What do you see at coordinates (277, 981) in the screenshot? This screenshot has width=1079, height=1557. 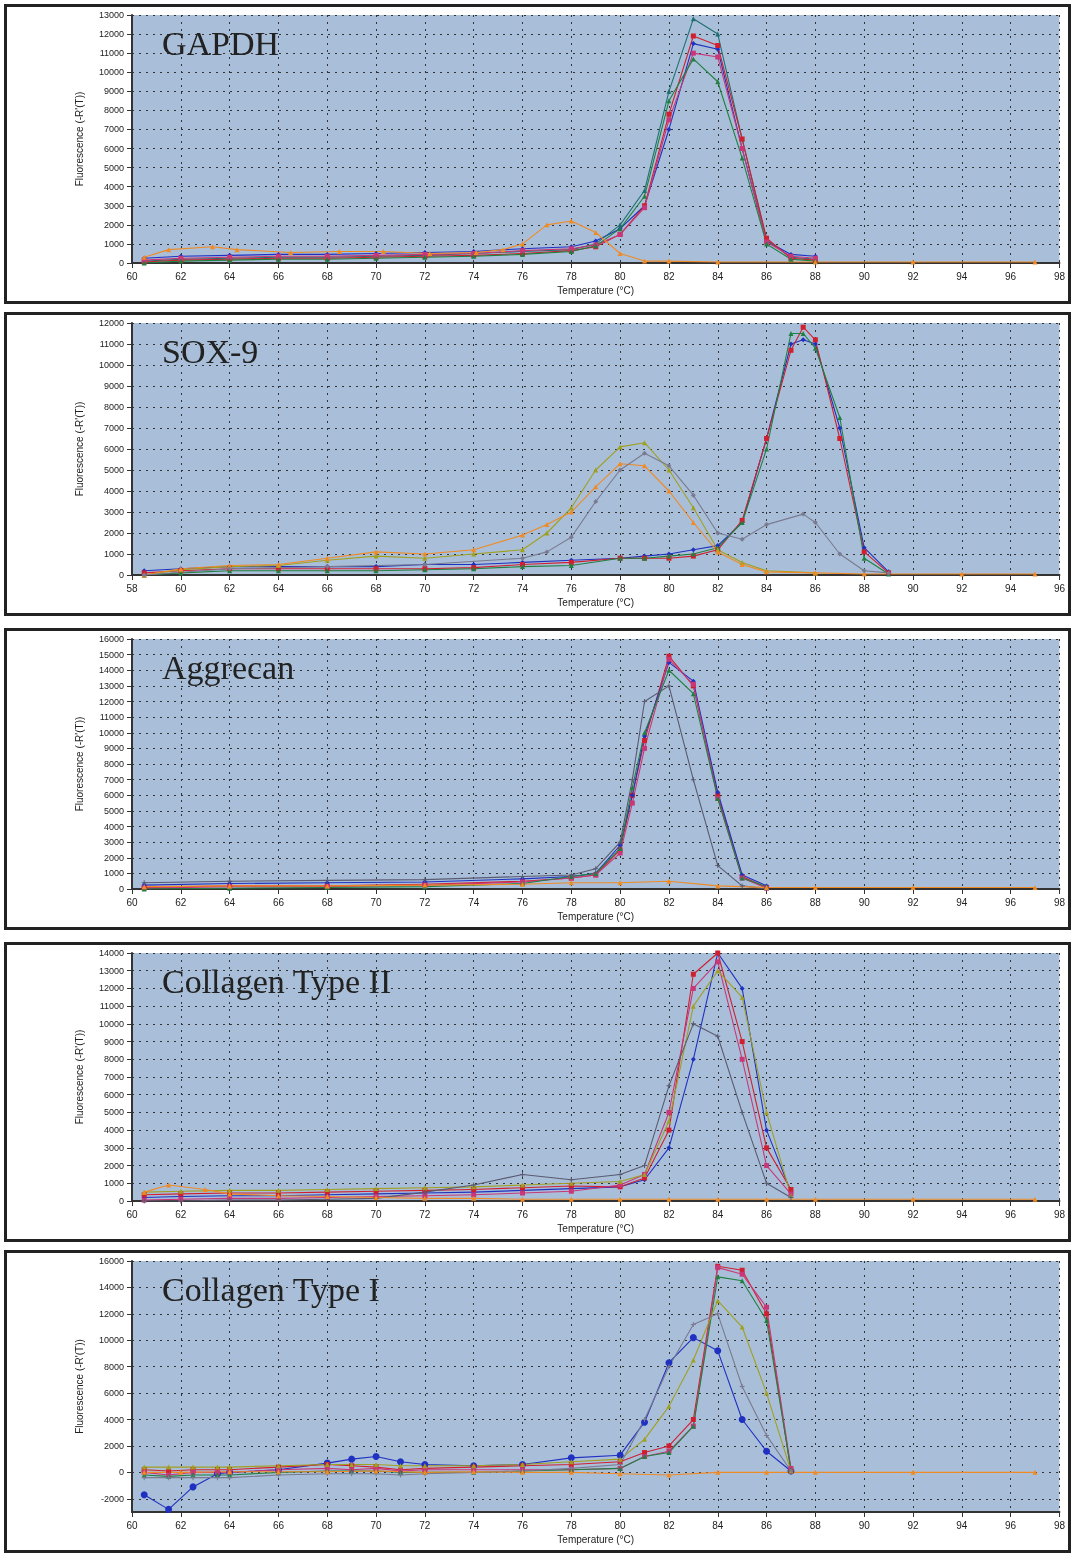 I see `chart-title: Collagen Type II` at bounding box center [277, 981].